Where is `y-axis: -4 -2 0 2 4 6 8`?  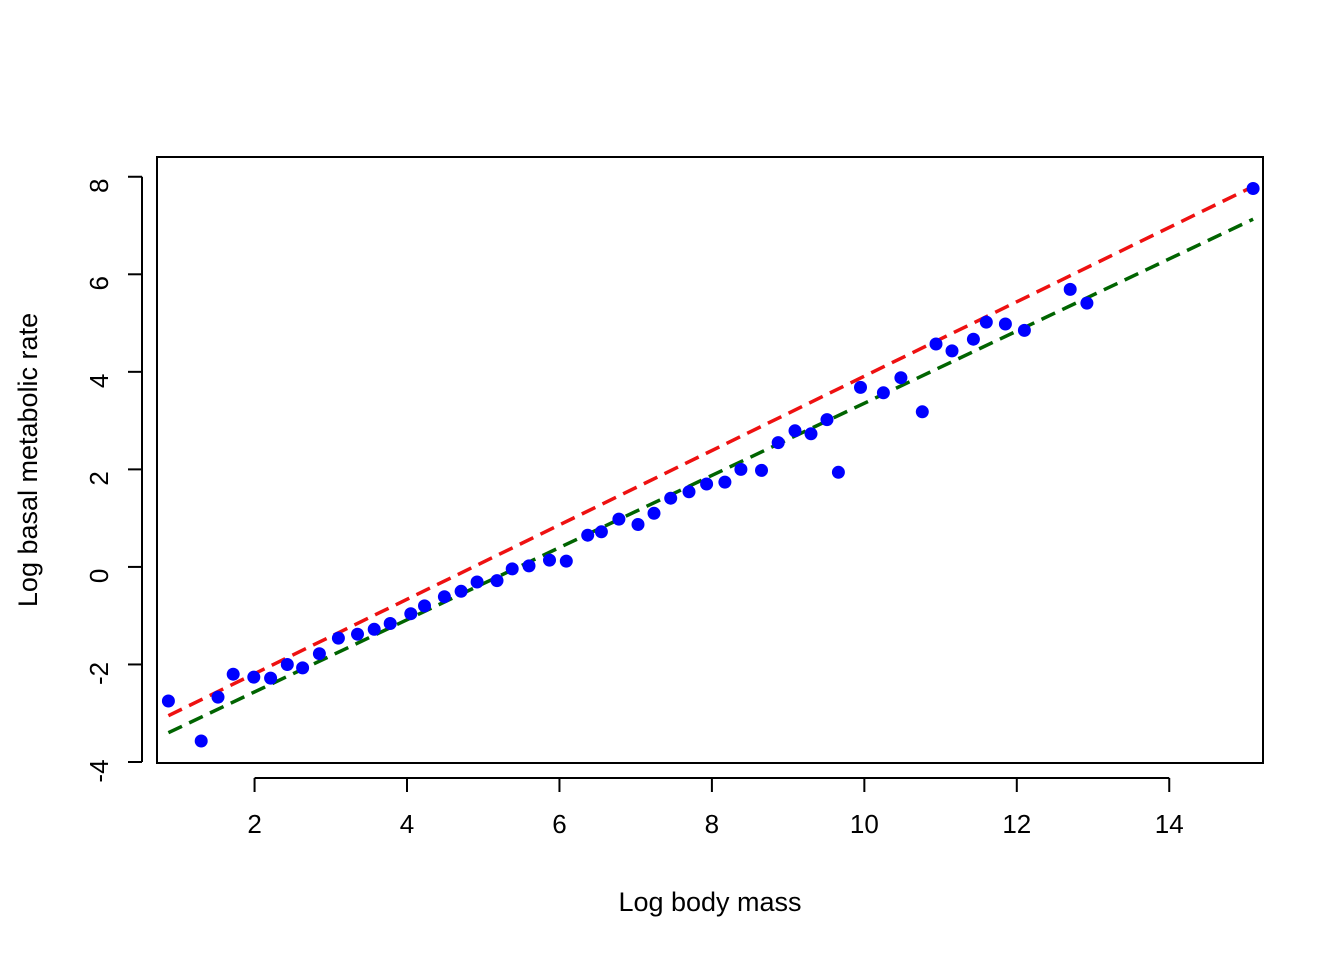
y-axis: -4 -2 0 2 4 6 8 is located at coordinates (113, 479).